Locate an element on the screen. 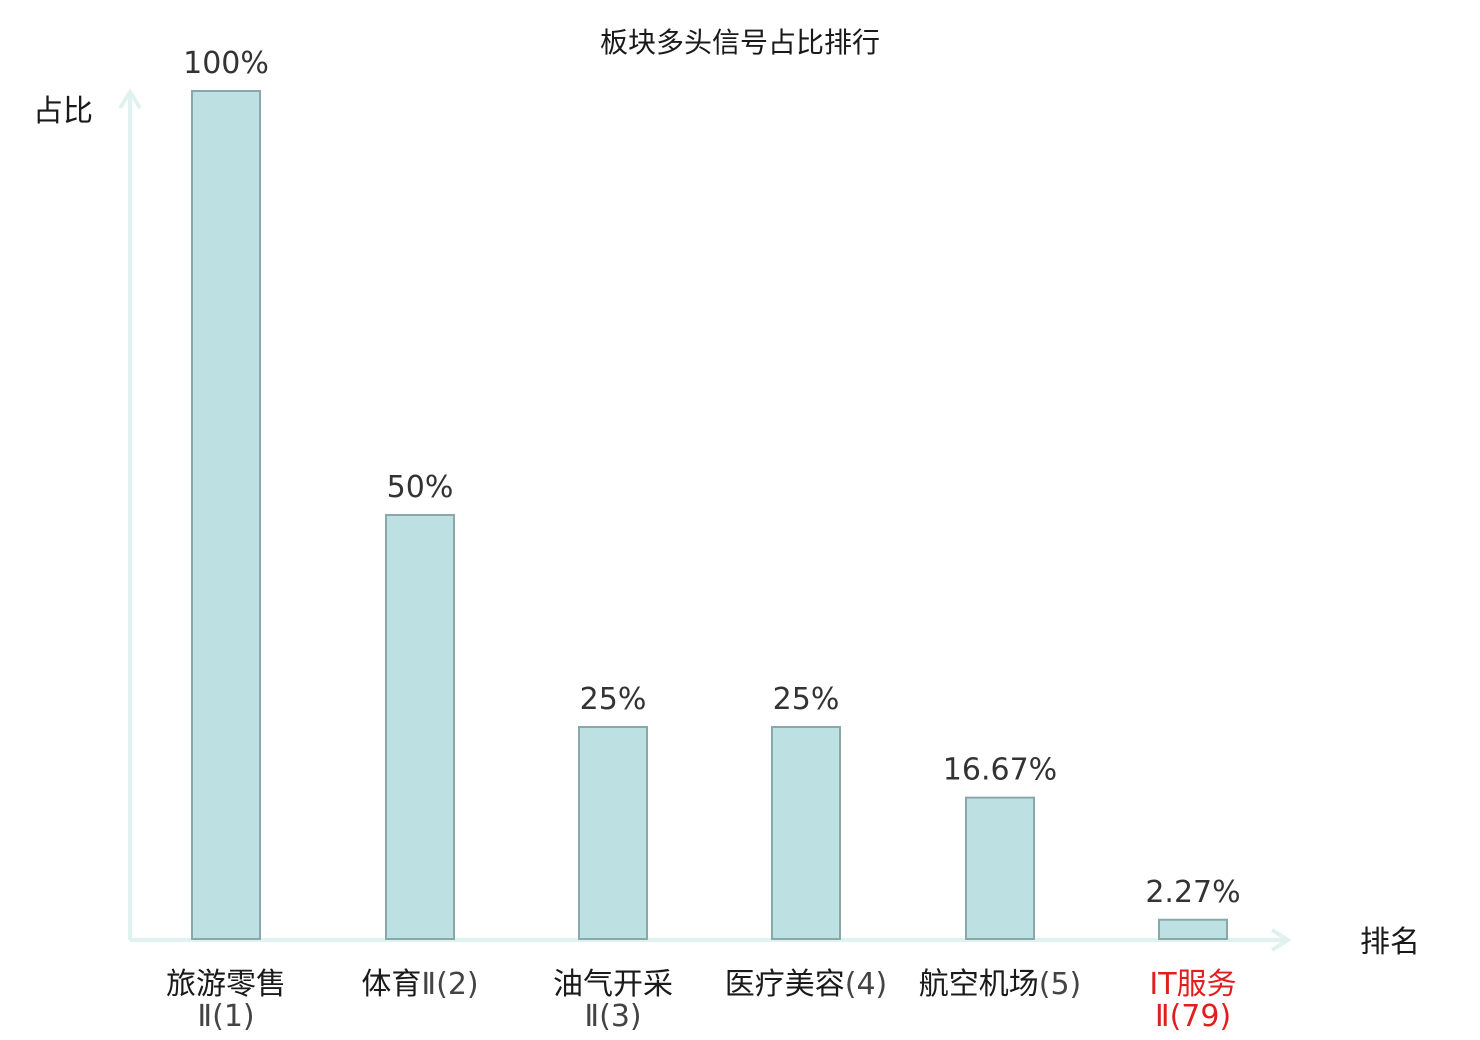 This screenshot has height=1040, width=1480. category-label-6: IT服务 Ⅱ(79) is located at coordinates (1192, 1000).